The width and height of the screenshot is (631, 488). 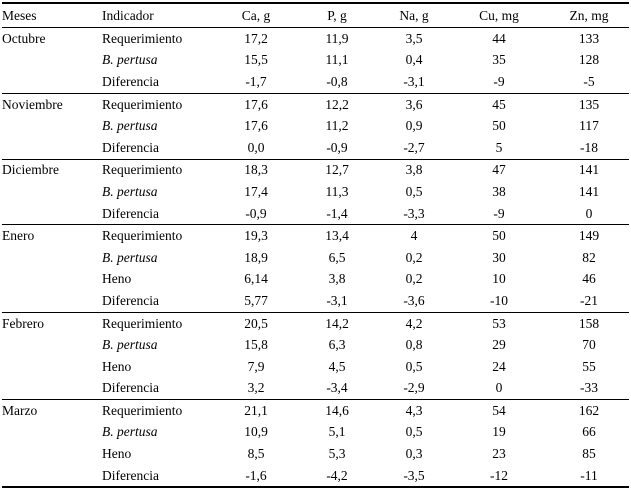 What do you see at coordinates (499, 432) in the screenshot?
I see `value-cell: 19` at bounding box center [499, 432].